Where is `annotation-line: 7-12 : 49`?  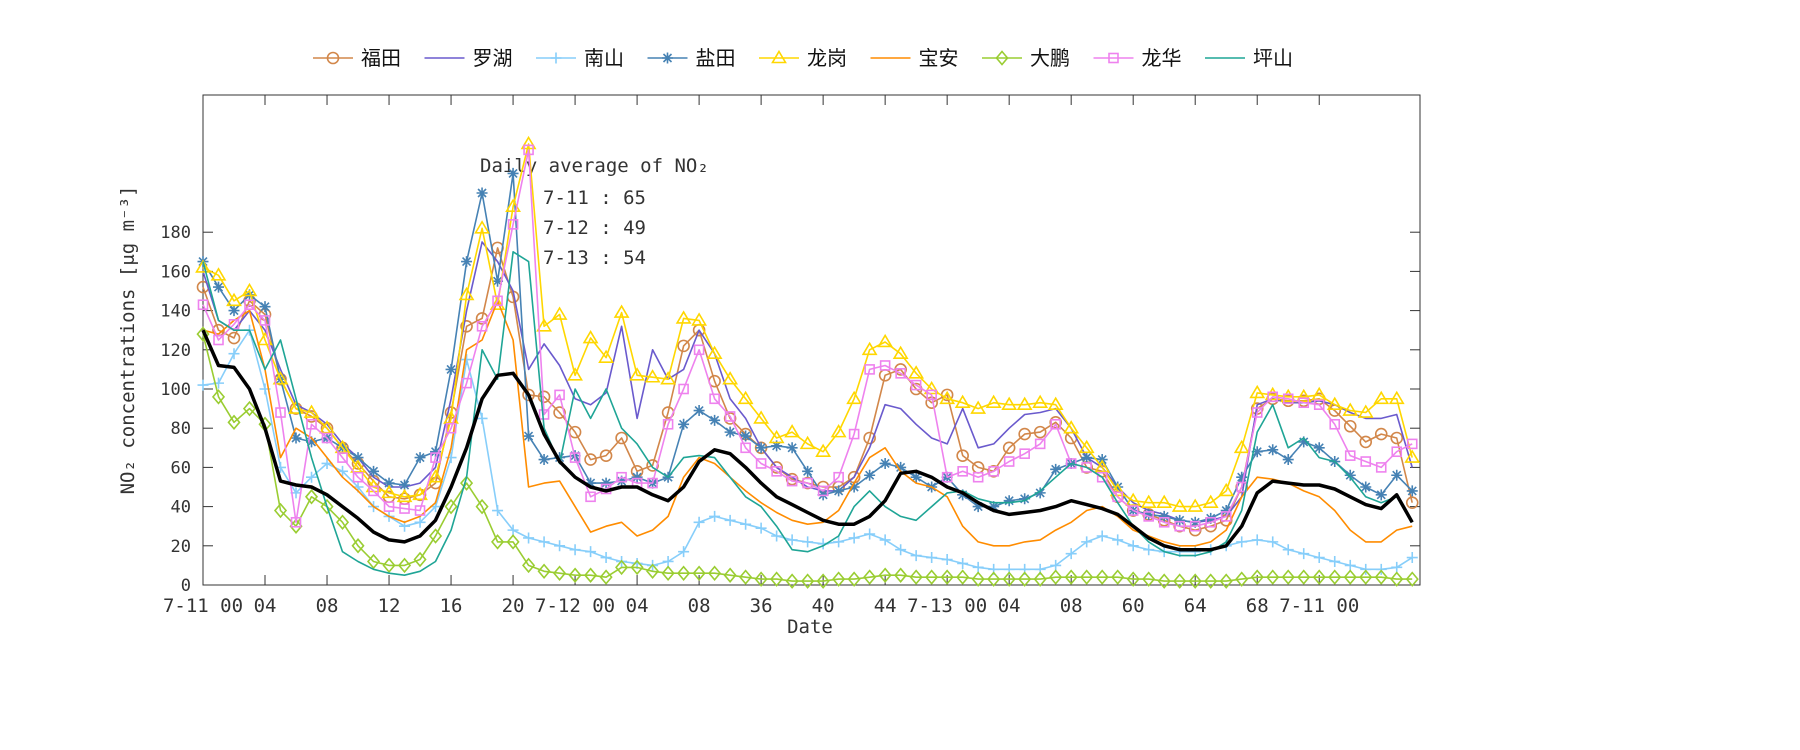
annotation-line: 7-12 : 49 is located at coordinates (594, 228).